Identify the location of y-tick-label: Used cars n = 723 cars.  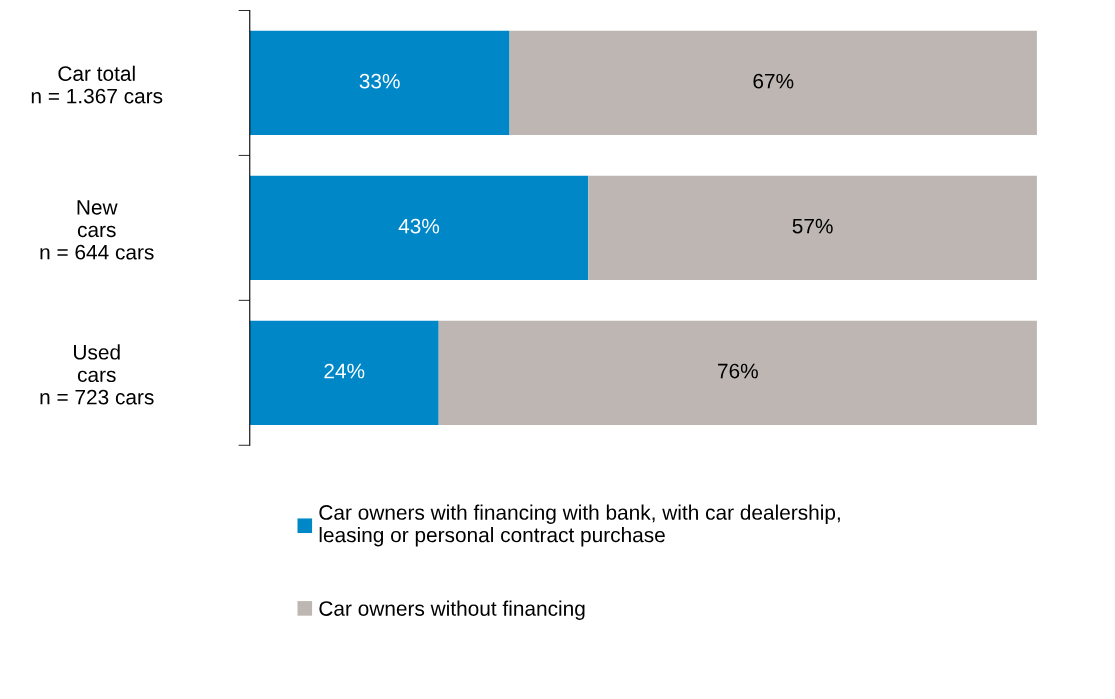
(97, 374).